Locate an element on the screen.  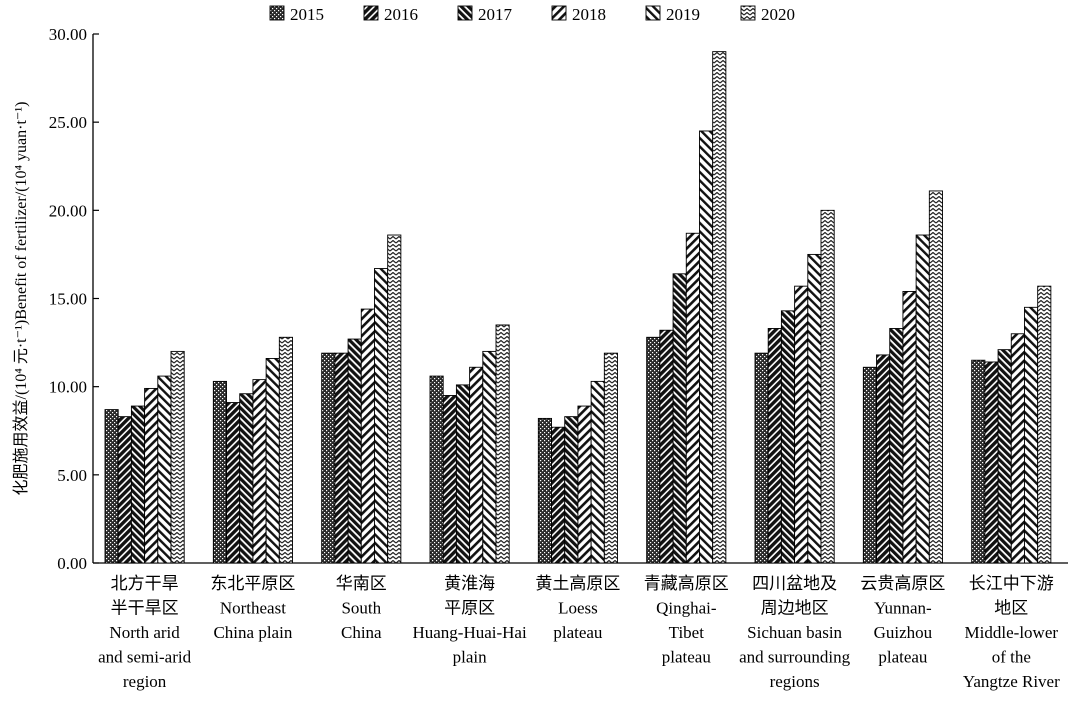
legend-label-2016: 2016 is located at coordinates (401, 14).